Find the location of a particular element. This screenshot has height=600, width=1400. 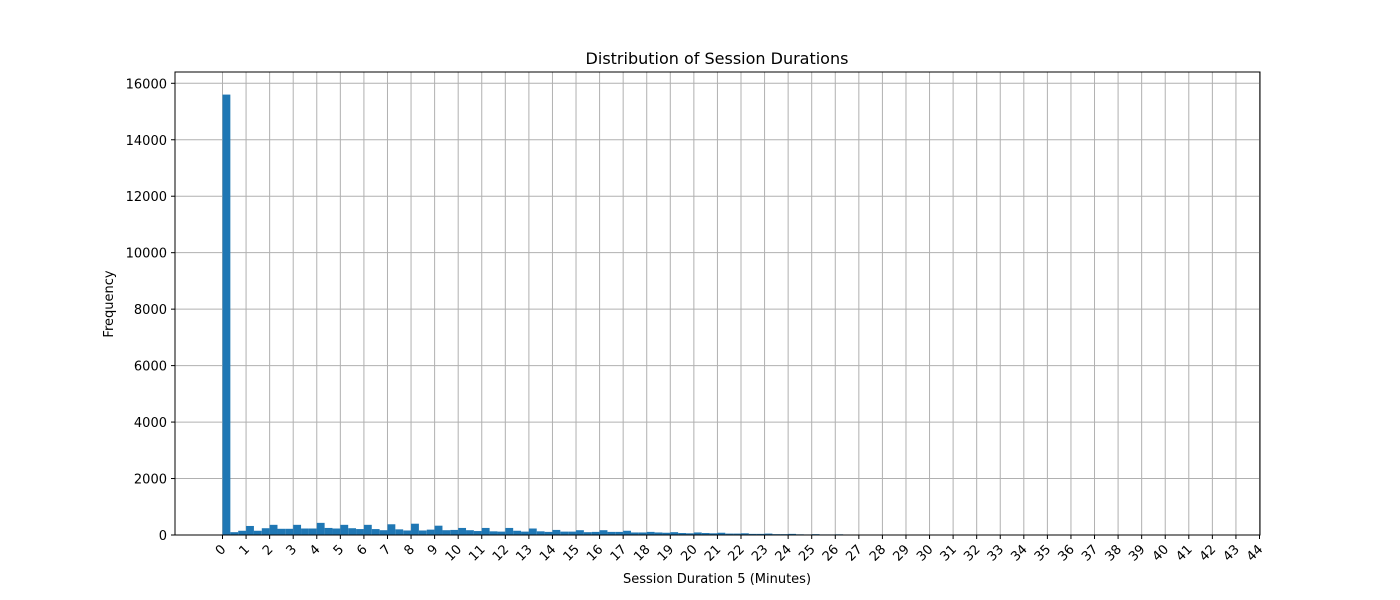

x-tick-label: 4 is located at coordinates (315, 550).